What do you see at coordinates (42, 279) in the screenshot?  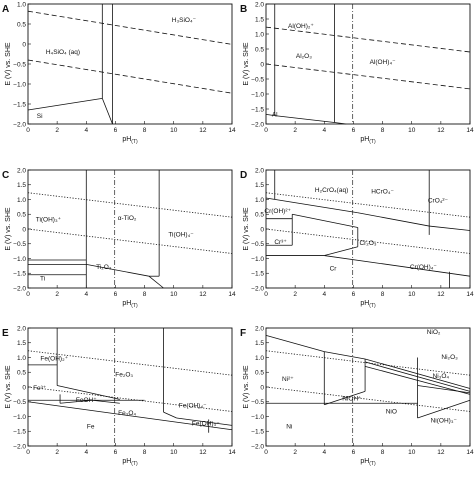 I see `region-label: Ti` at bounding box center [42, 279].